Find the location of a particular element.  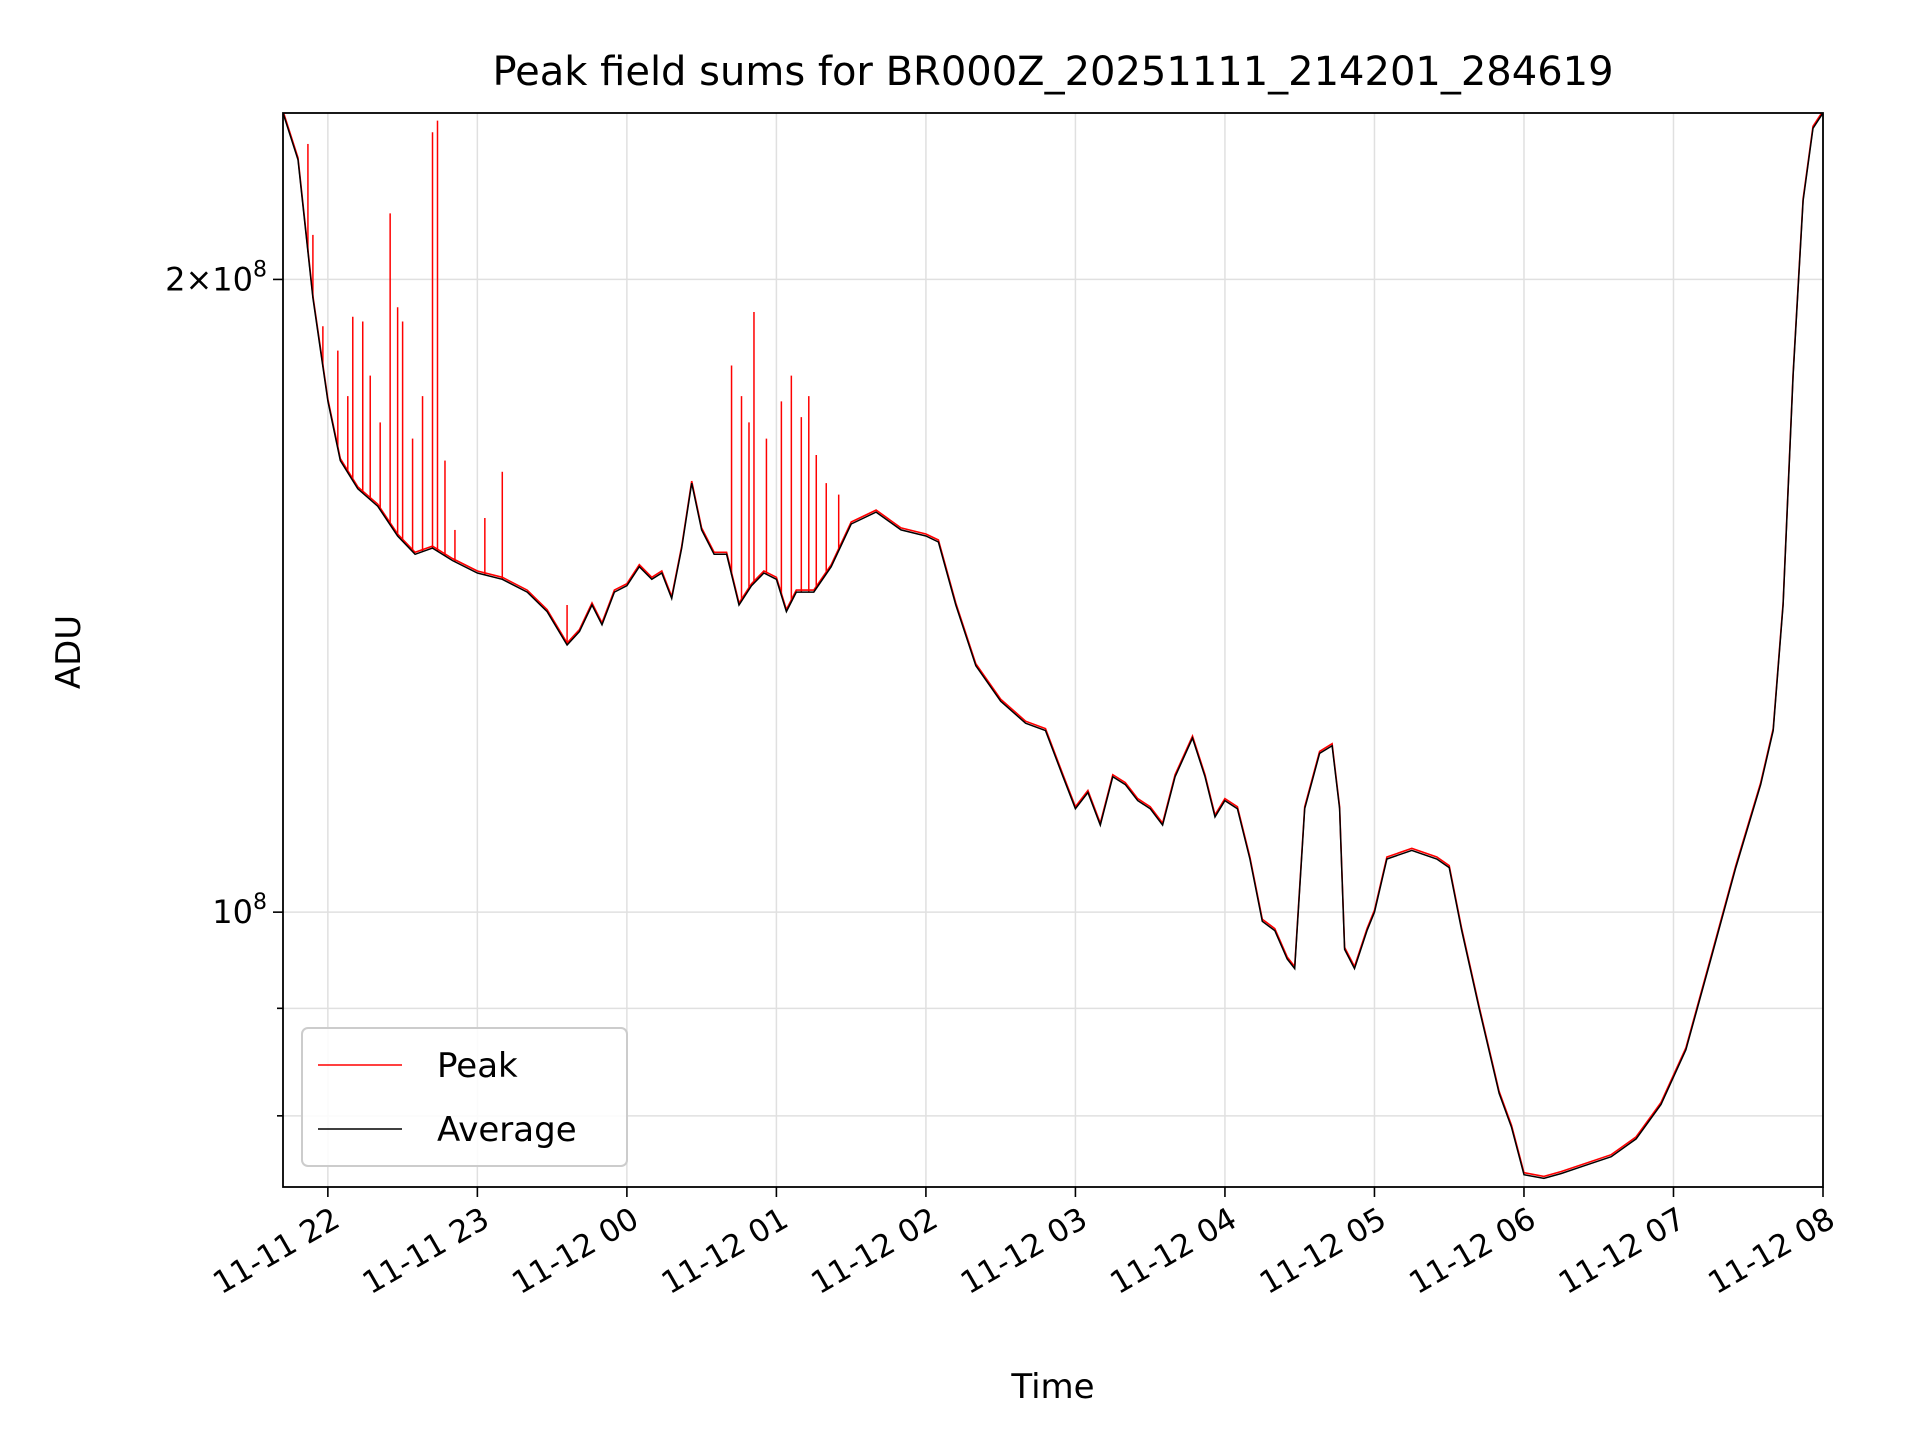

legend-box is located at coordinates (464, 1097).